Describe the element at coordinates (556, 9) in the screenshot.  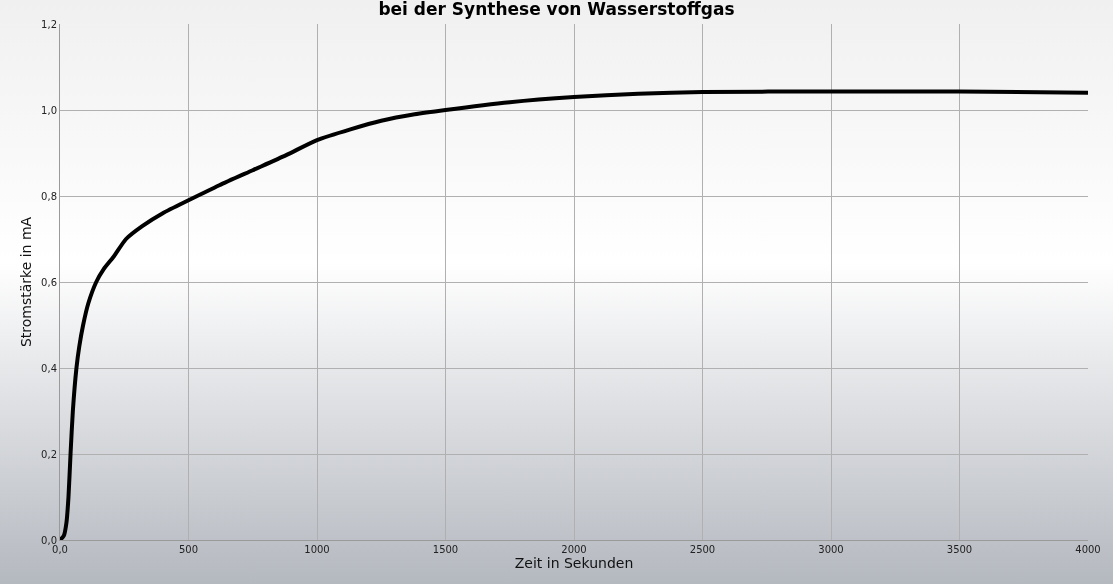
I see `chart-title: bei der Synthese von Wasserstoffgas` at that location.